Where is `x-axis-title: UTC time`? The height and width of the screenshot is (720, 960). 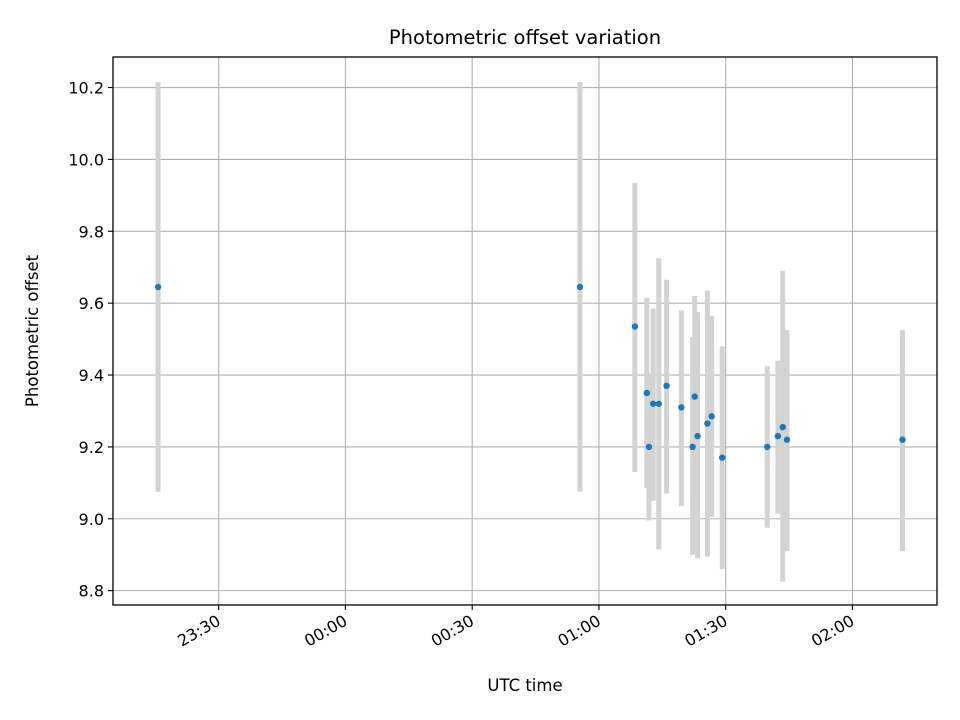 x-axis-title: UTC time is located at coordinates (524, 685).